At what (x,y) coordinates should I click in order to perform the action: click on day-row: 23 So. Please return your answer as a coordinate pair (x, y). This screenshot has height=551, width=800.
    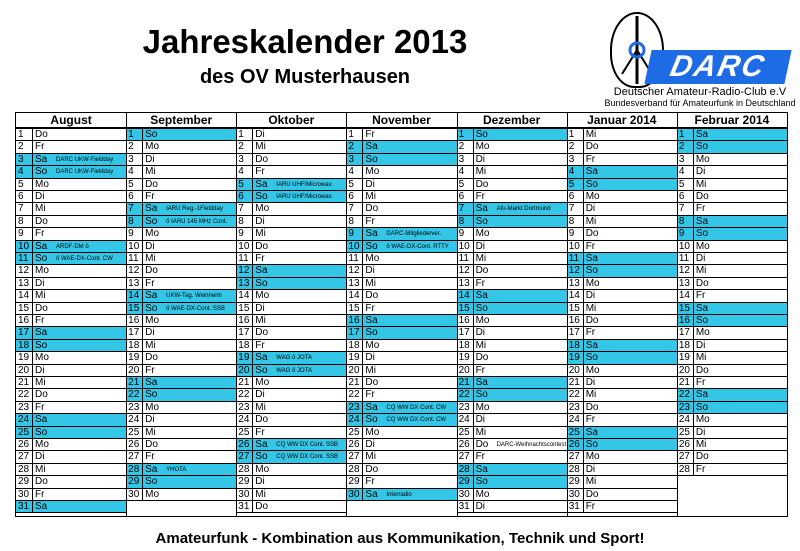
    Looking at the image, I should click on (731, 408).